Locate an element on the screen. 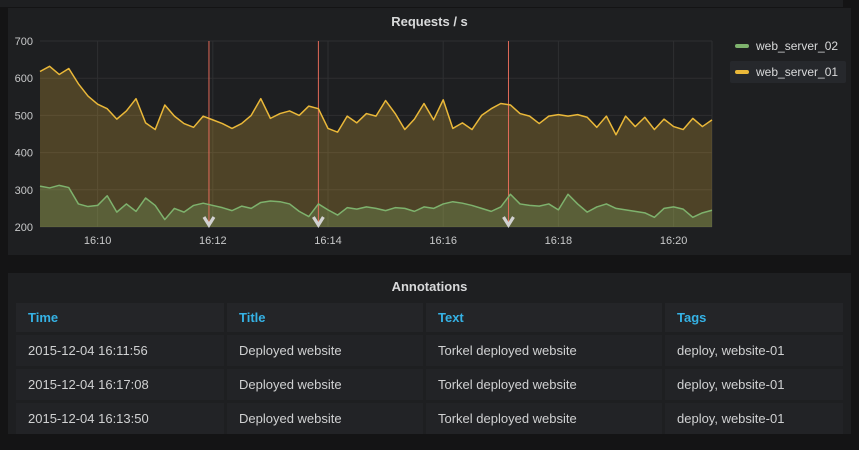 The height and width of the screenshot is (450, 859). cell-time: 2015-12-04 16:13:50 is located at coordinates (120, 418).